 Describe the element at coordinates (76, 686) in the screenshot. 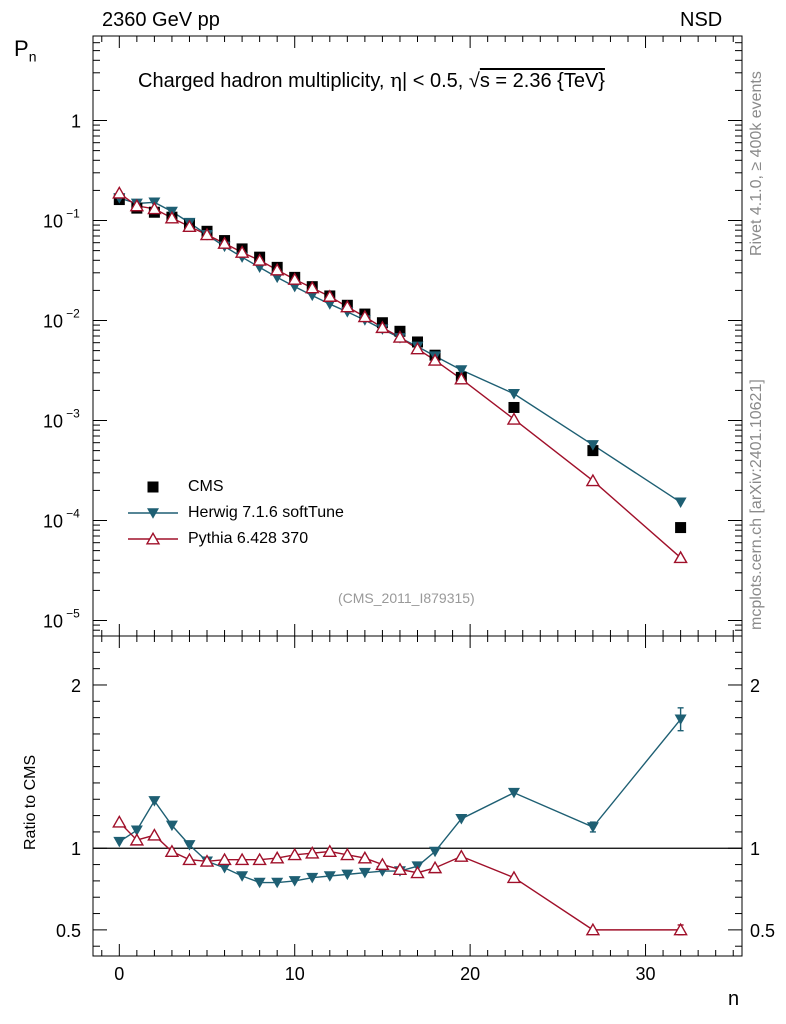

I see `ratio-y-tick-label: 2` at that location.